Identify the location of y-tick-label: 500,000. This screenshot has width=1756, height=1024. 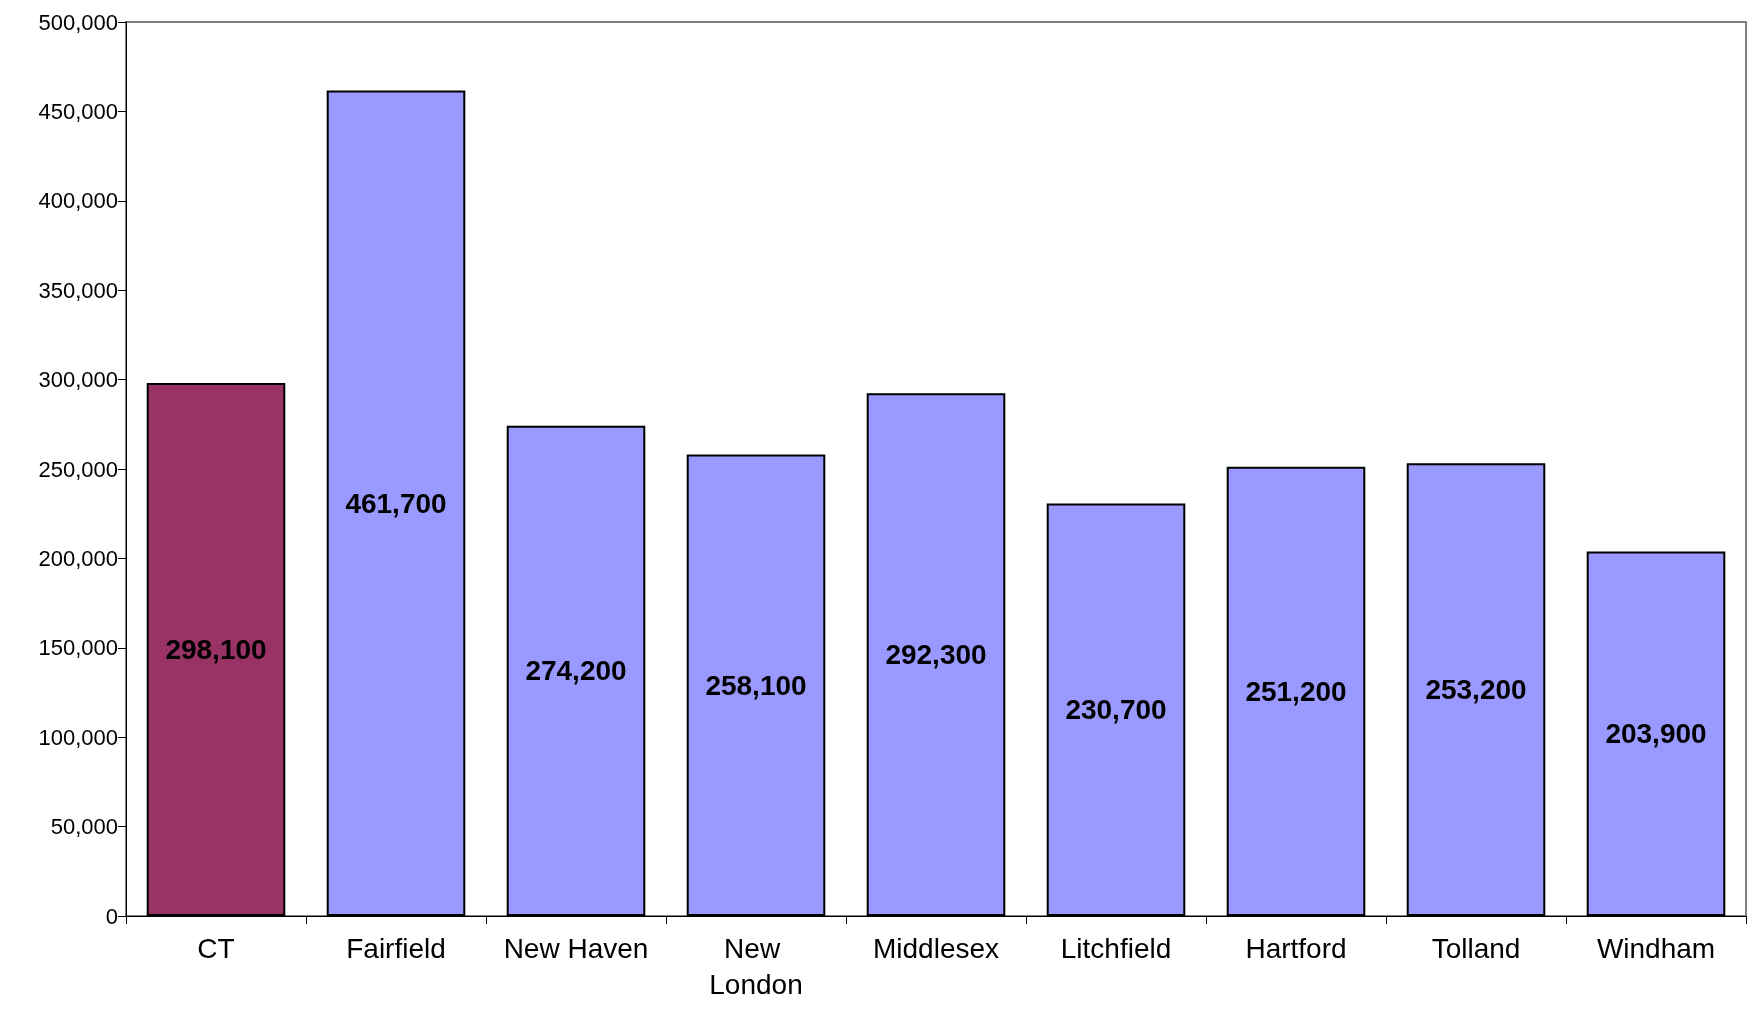
(78, 22).